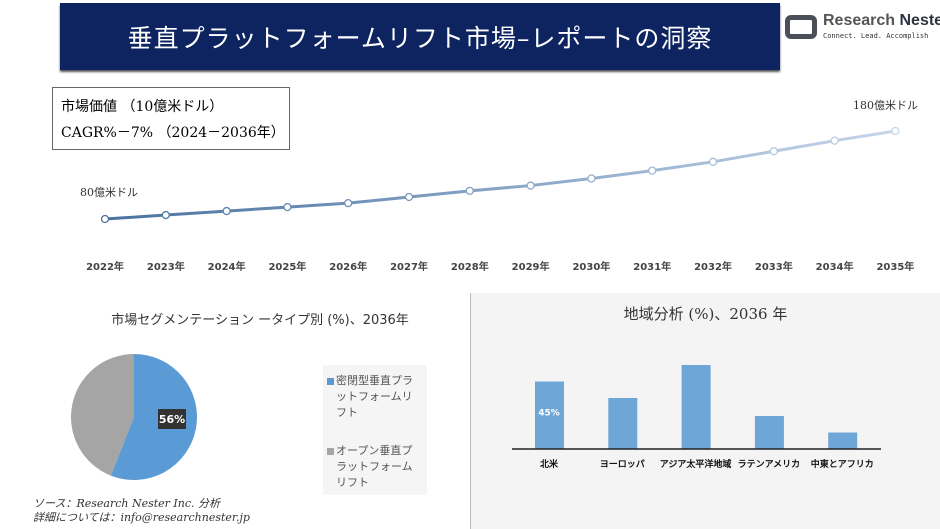  I want to click on pie-chart-title: 市場セグメンテーション ータイプ別 (%)、2036年, so click(260, 320).